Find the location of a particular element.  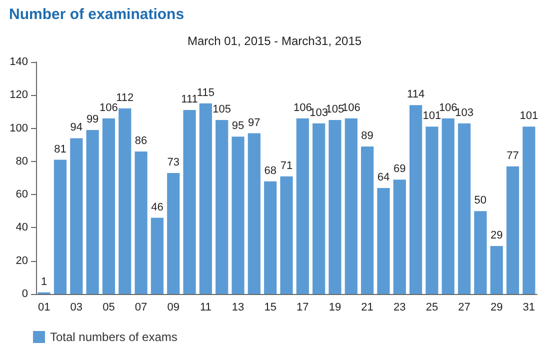

data-label: 1 is located at coordinates (44, 282).